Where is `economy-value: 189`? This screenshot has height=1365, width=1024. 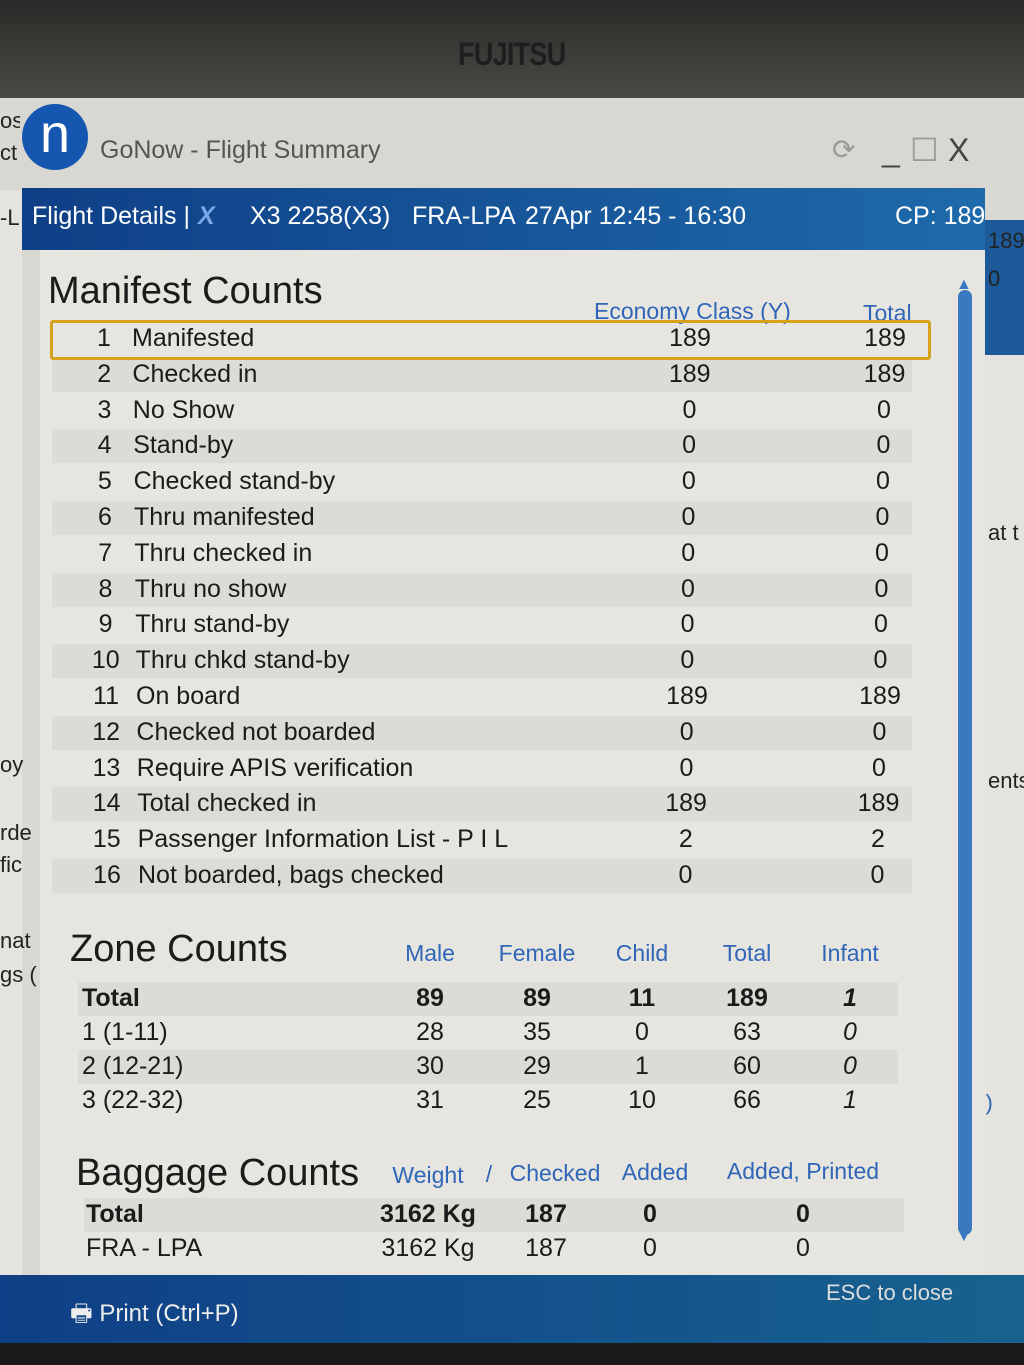 economy-value: 189 is located at coordinates (689, 373).